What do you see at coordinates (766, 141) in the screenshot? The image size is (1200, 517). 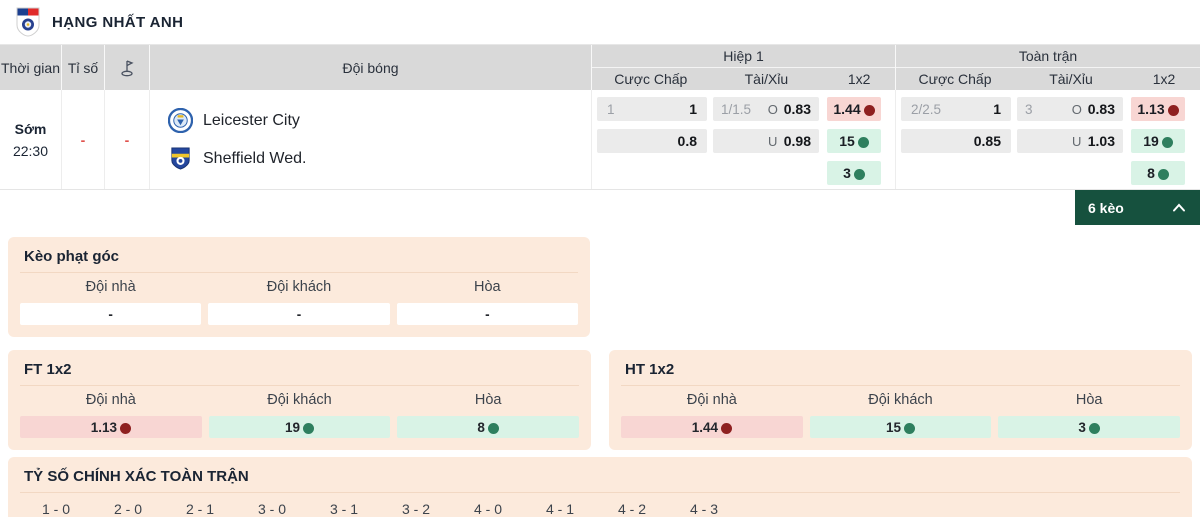 I see `h1-under-odds: U 0.98` at bounding box center [766, 141].